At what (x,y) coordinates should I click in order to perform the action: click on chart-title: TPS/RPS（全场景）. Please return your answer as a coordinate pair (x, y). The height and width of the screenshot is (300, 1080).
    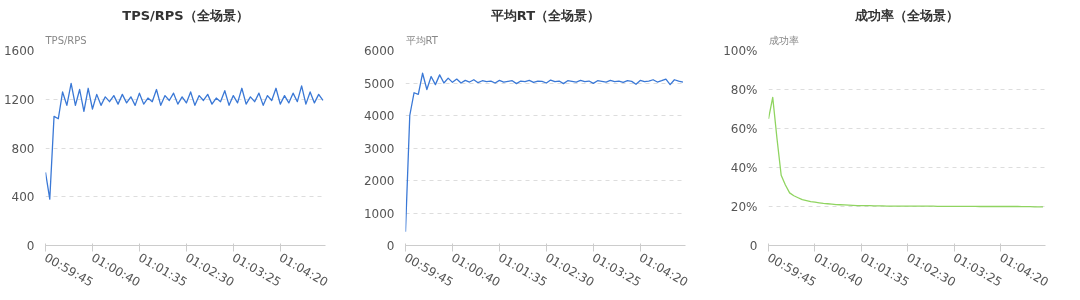
    Looking at the image, I should click on (185, 15).